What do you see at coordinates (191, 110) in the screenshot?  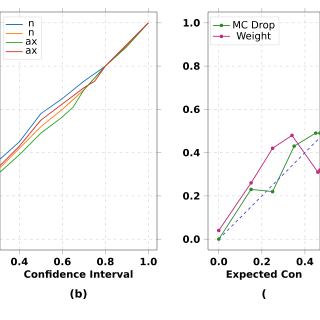 I see `y-tick-label: 0.6` at bounding box center [191, 110].